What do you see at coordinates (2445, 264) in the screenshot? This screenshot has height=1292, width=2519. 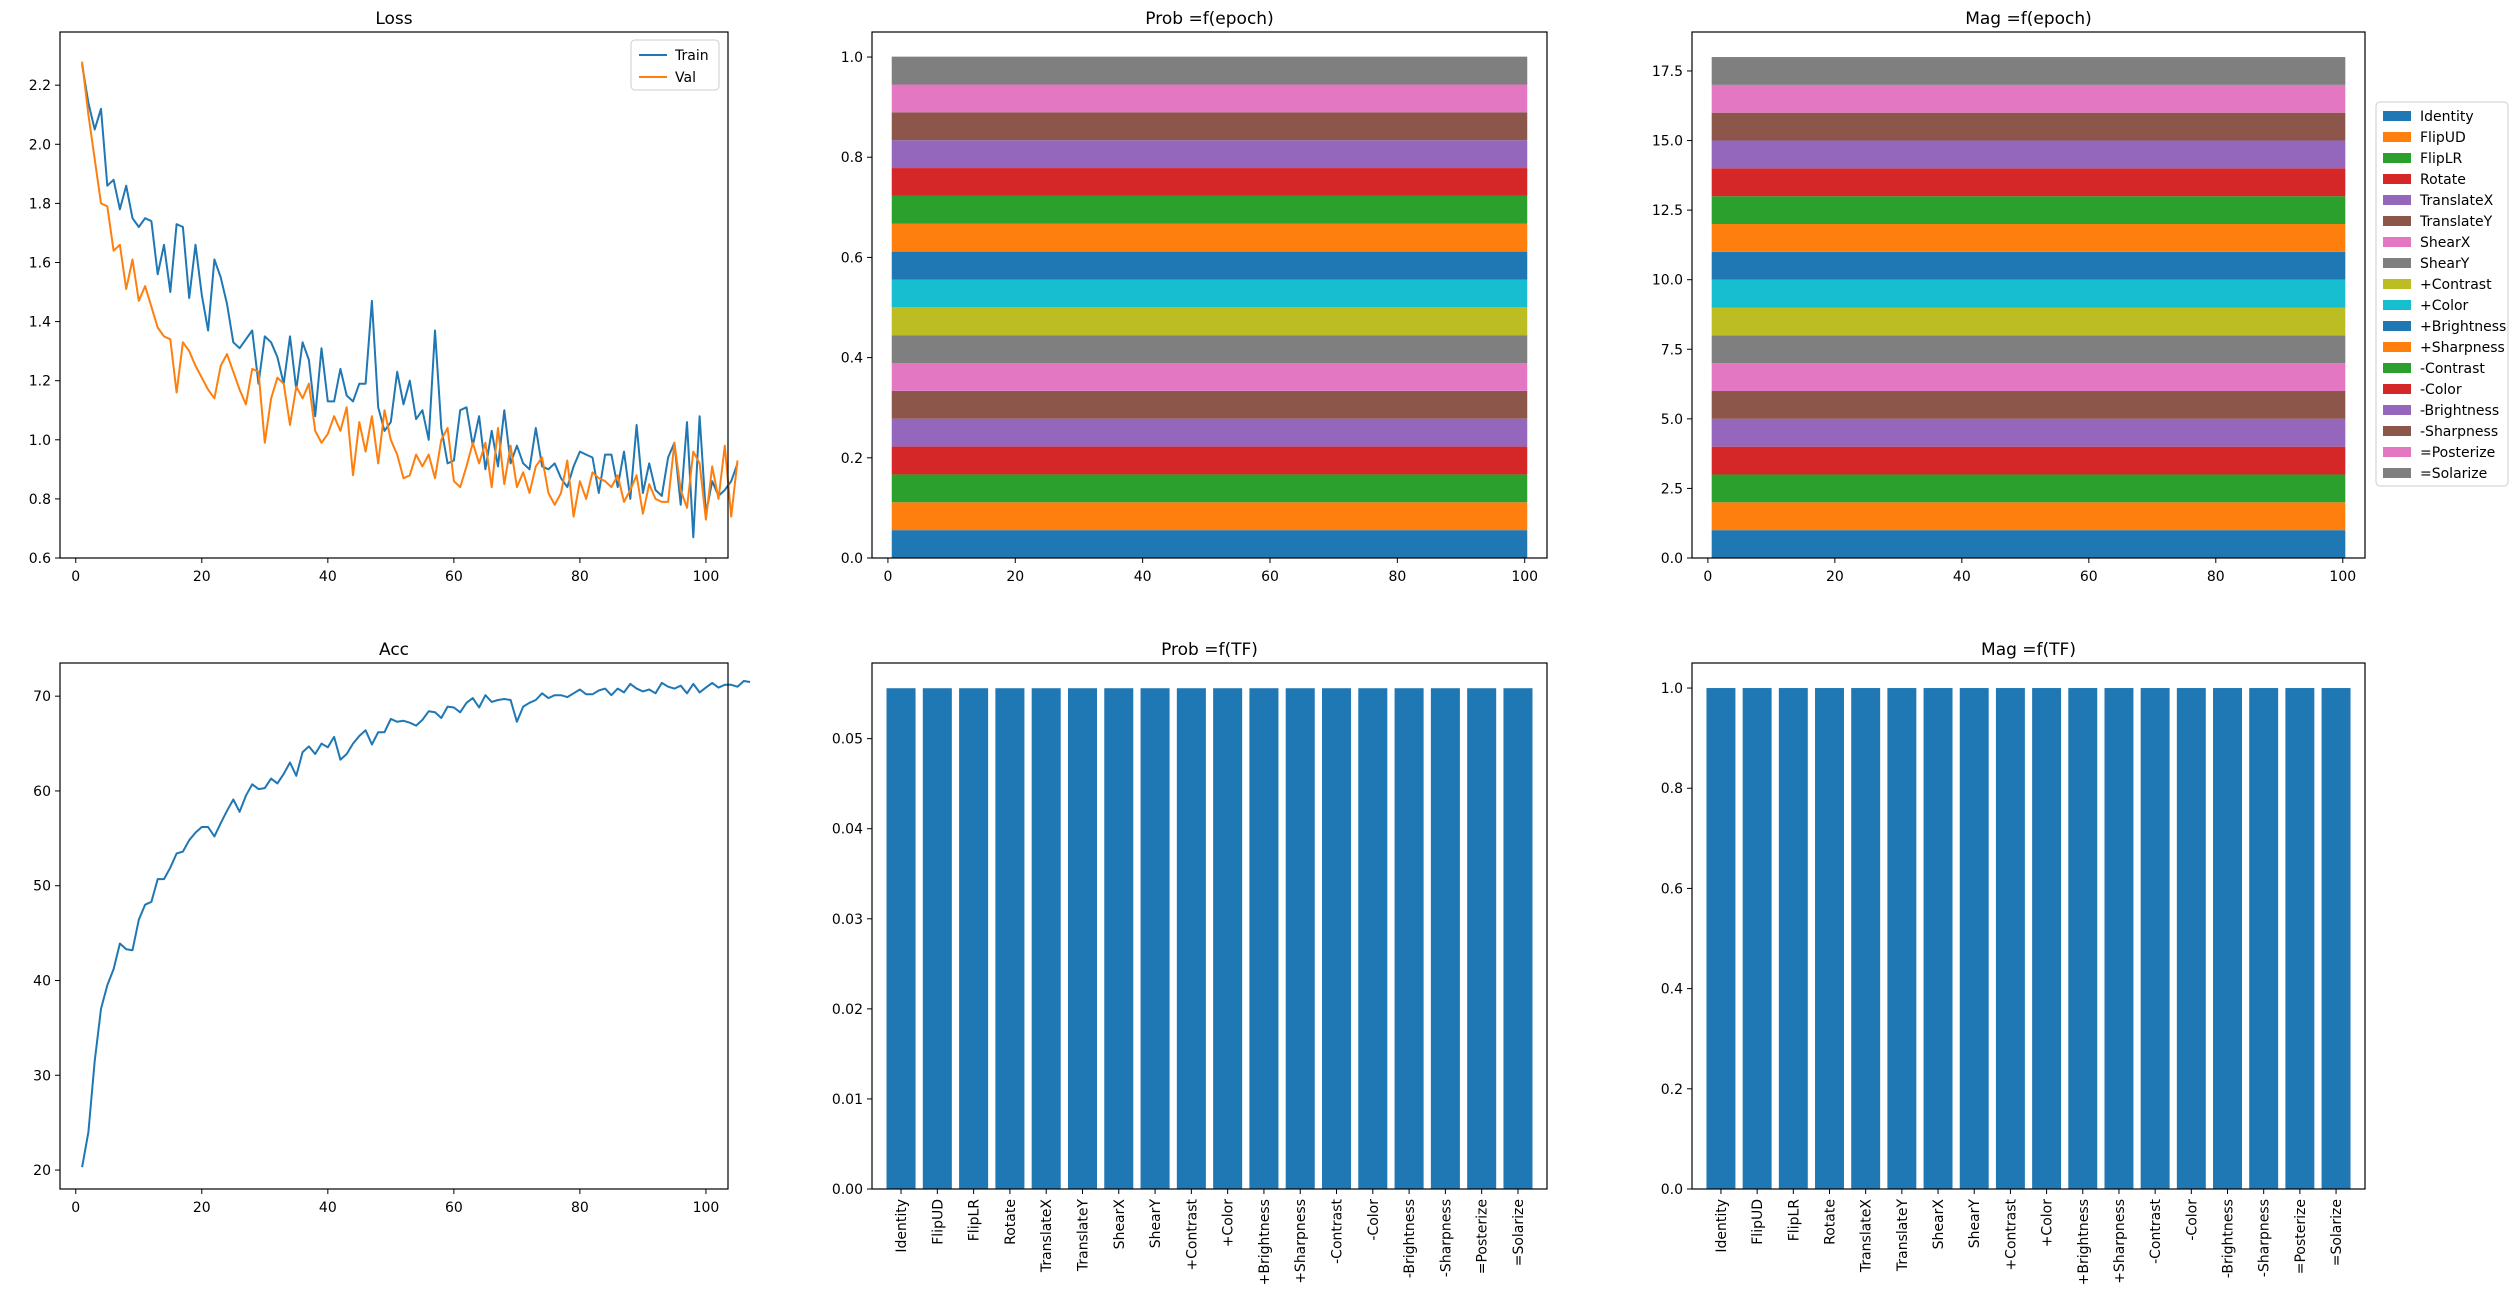 I see `legend-label: ShearY` at bounding box center [2445, 264].